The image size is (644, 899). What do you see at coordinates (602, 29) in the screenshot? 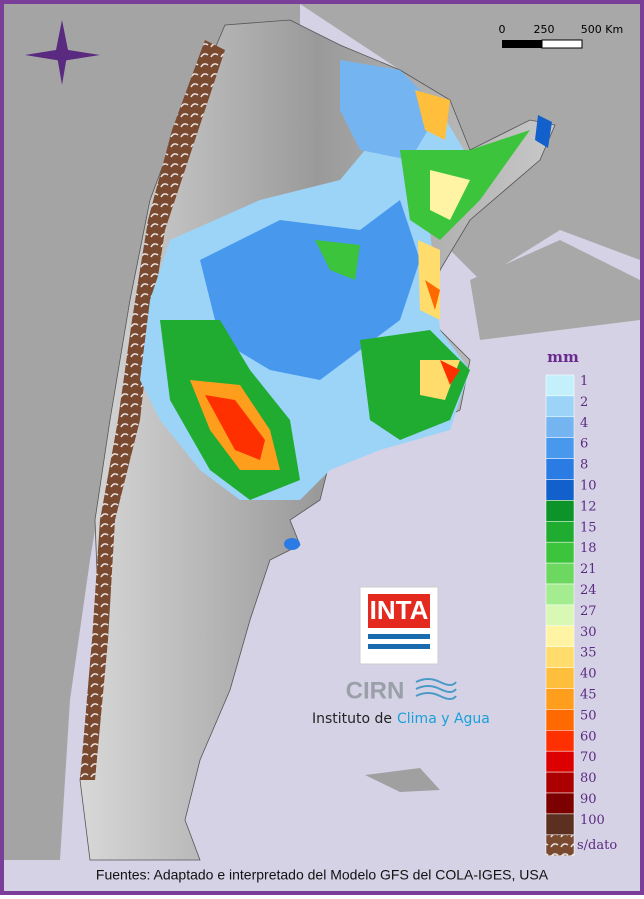
I see `scale-label: 500 Km` at bounding box center [602, 29].